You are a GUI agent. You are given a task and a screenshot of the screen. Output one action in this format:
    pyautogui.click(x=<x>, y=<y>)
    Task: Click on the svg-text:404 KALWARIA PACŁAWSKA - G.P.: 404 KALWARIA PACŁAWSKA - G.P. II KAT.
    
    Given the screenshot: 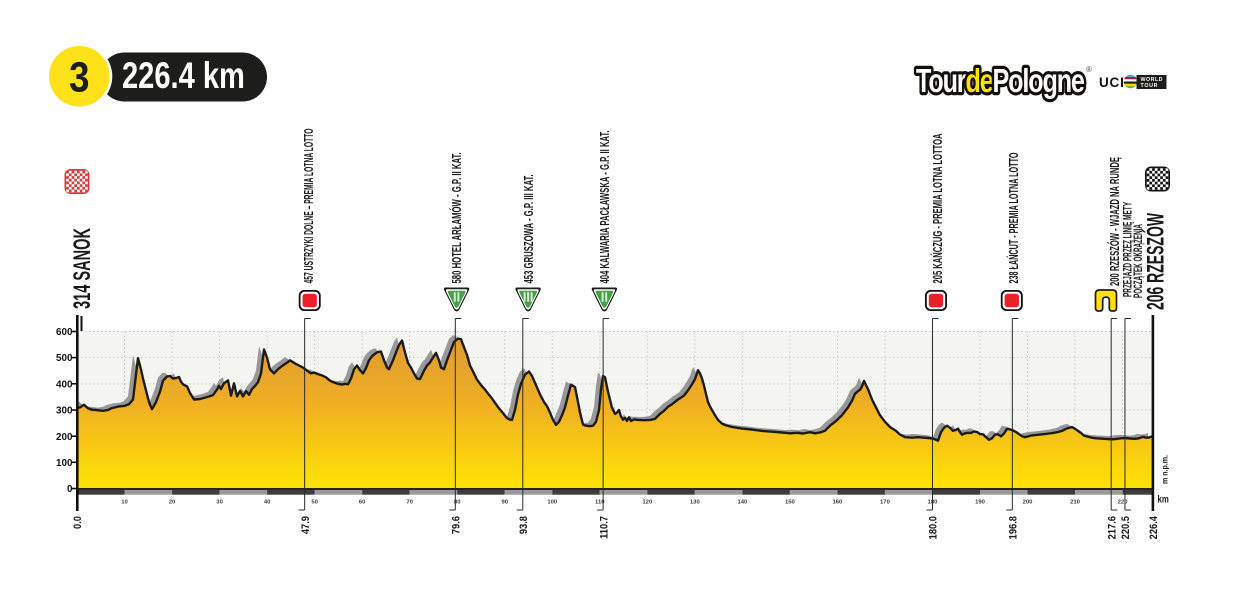 What is the action you would take?
    pyautogui.click(x=605, y=207)
    